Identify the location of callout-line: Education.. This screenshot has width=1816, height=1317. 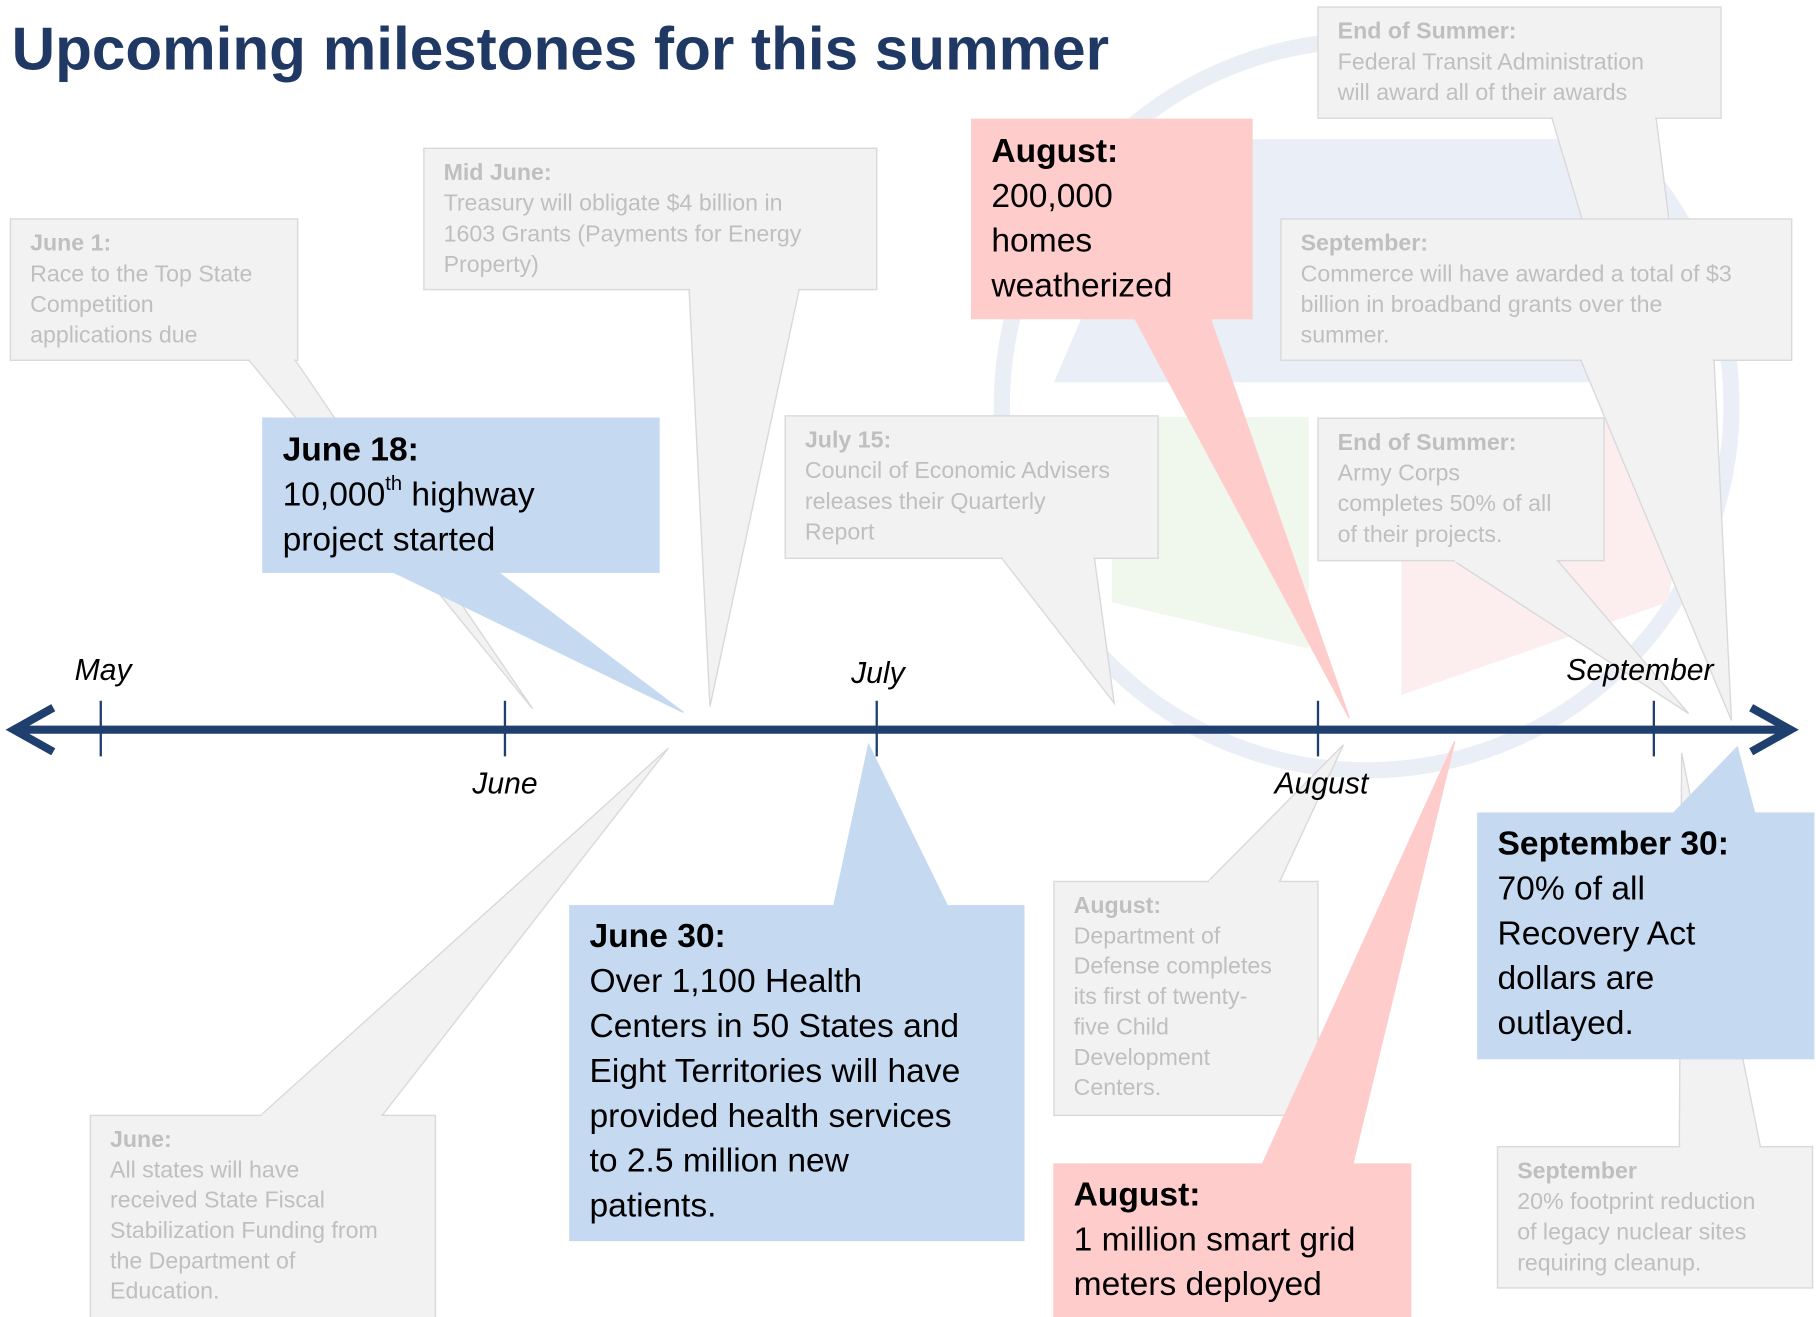
(164, 1291).